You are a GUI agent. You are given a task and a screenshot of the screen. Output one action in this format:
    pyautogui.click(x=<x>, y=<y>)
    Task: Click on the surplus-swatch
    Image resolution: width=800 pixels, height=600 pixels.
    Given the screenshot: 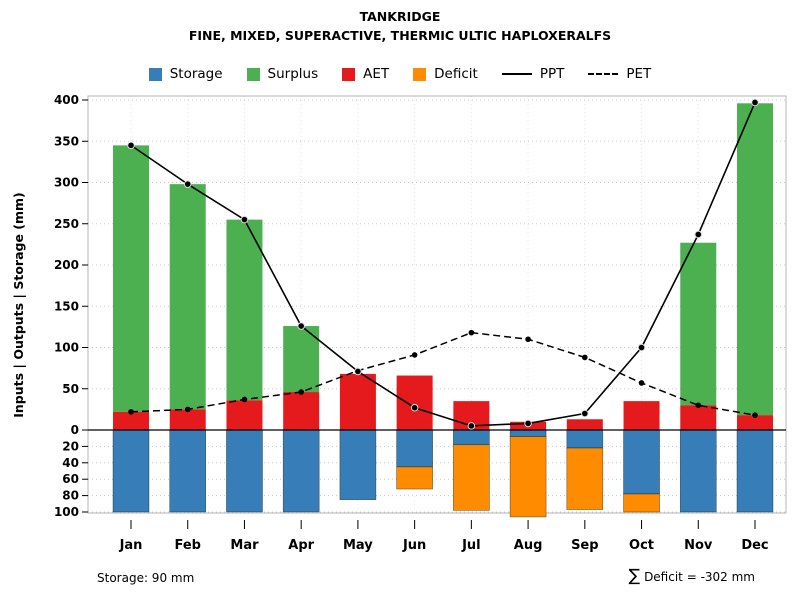 What is the action you would take?
    pyautogui.click(x=253, y=74)
    